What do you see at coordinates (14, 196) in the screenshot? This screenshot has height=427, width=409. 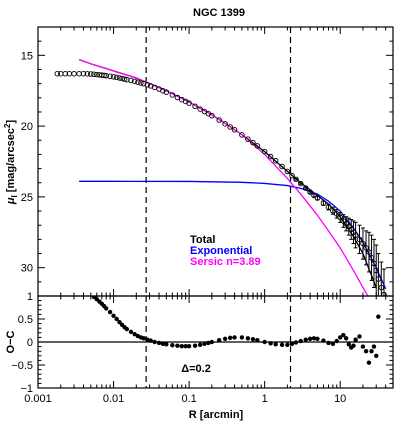 I see `y-axis-label-subscript: I` at bounding box center [14, 196].